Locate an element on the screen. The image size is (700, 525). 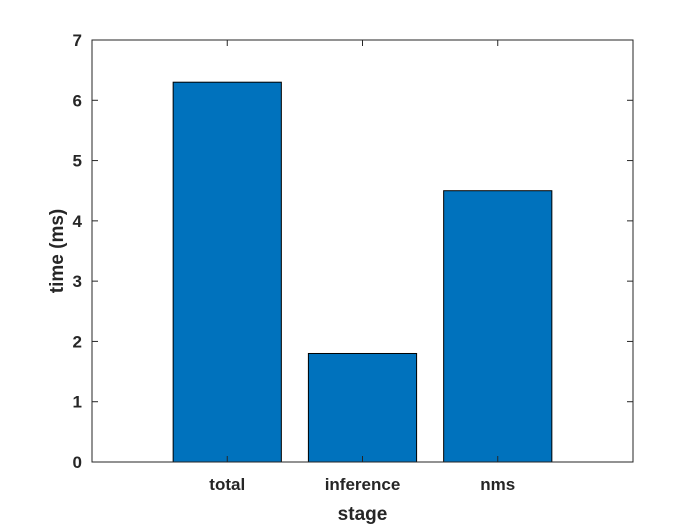
y-tick-label: 7 is located at coordinates (77, 40).